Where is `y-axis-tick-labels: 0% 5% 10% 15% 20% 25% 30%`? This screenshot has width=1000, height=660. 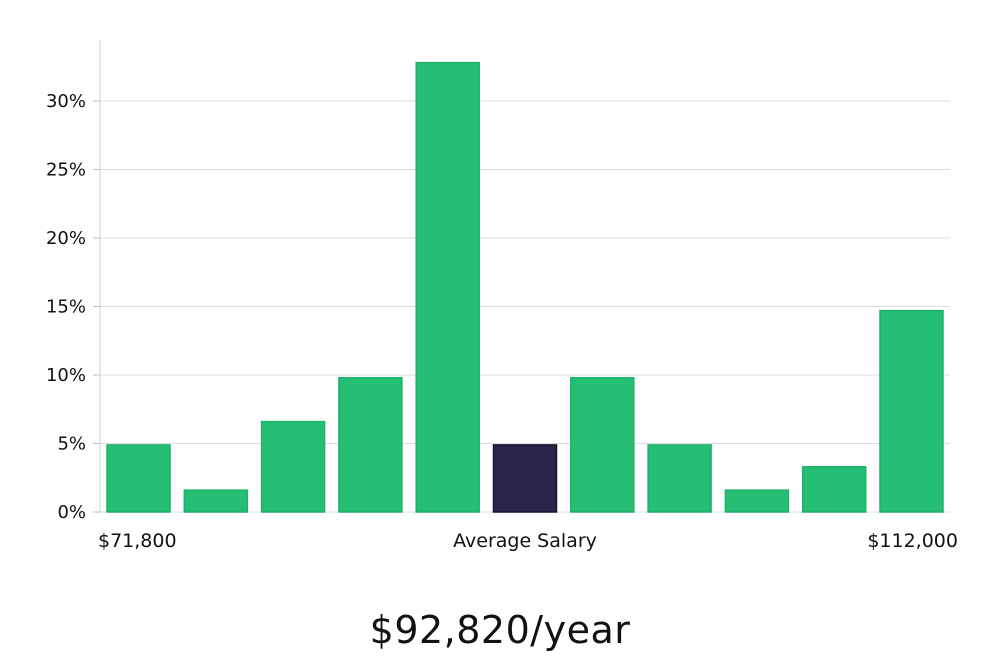 y-axis-tick-labels: 0% 5% 10% 15% 20% 25% 30% is located at coordinates (73, 307).